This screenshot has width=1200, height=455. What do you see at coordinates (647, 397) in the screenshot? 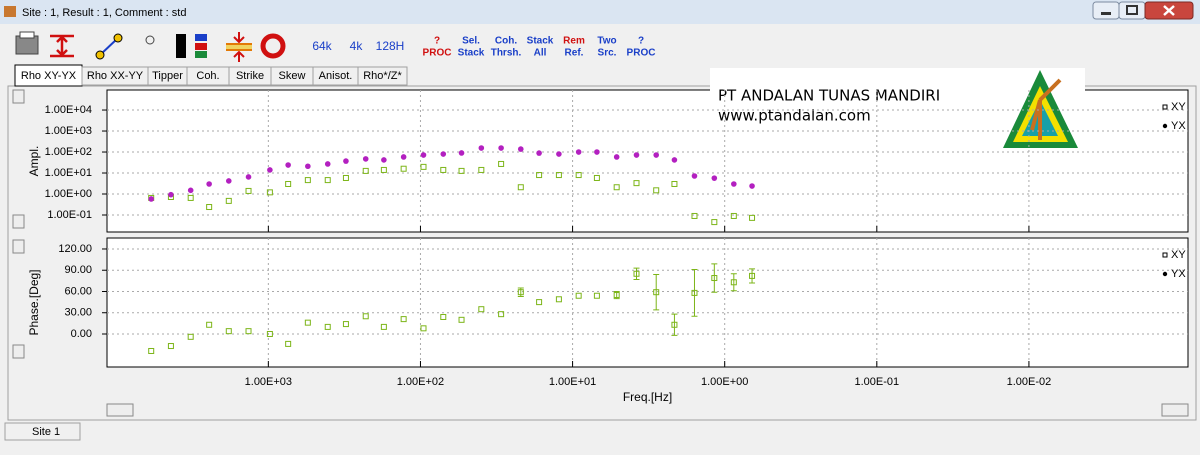
I see `x-axis-label: Freq.[Hz]` at bounding box center [647, 397].